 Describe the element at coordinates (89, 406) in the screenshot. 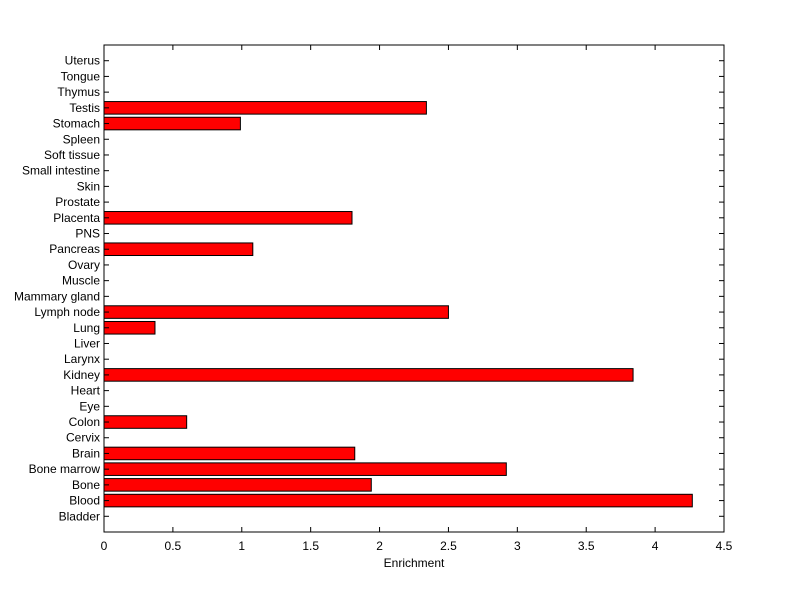

I see `y-tick-label: Eye` at that location.